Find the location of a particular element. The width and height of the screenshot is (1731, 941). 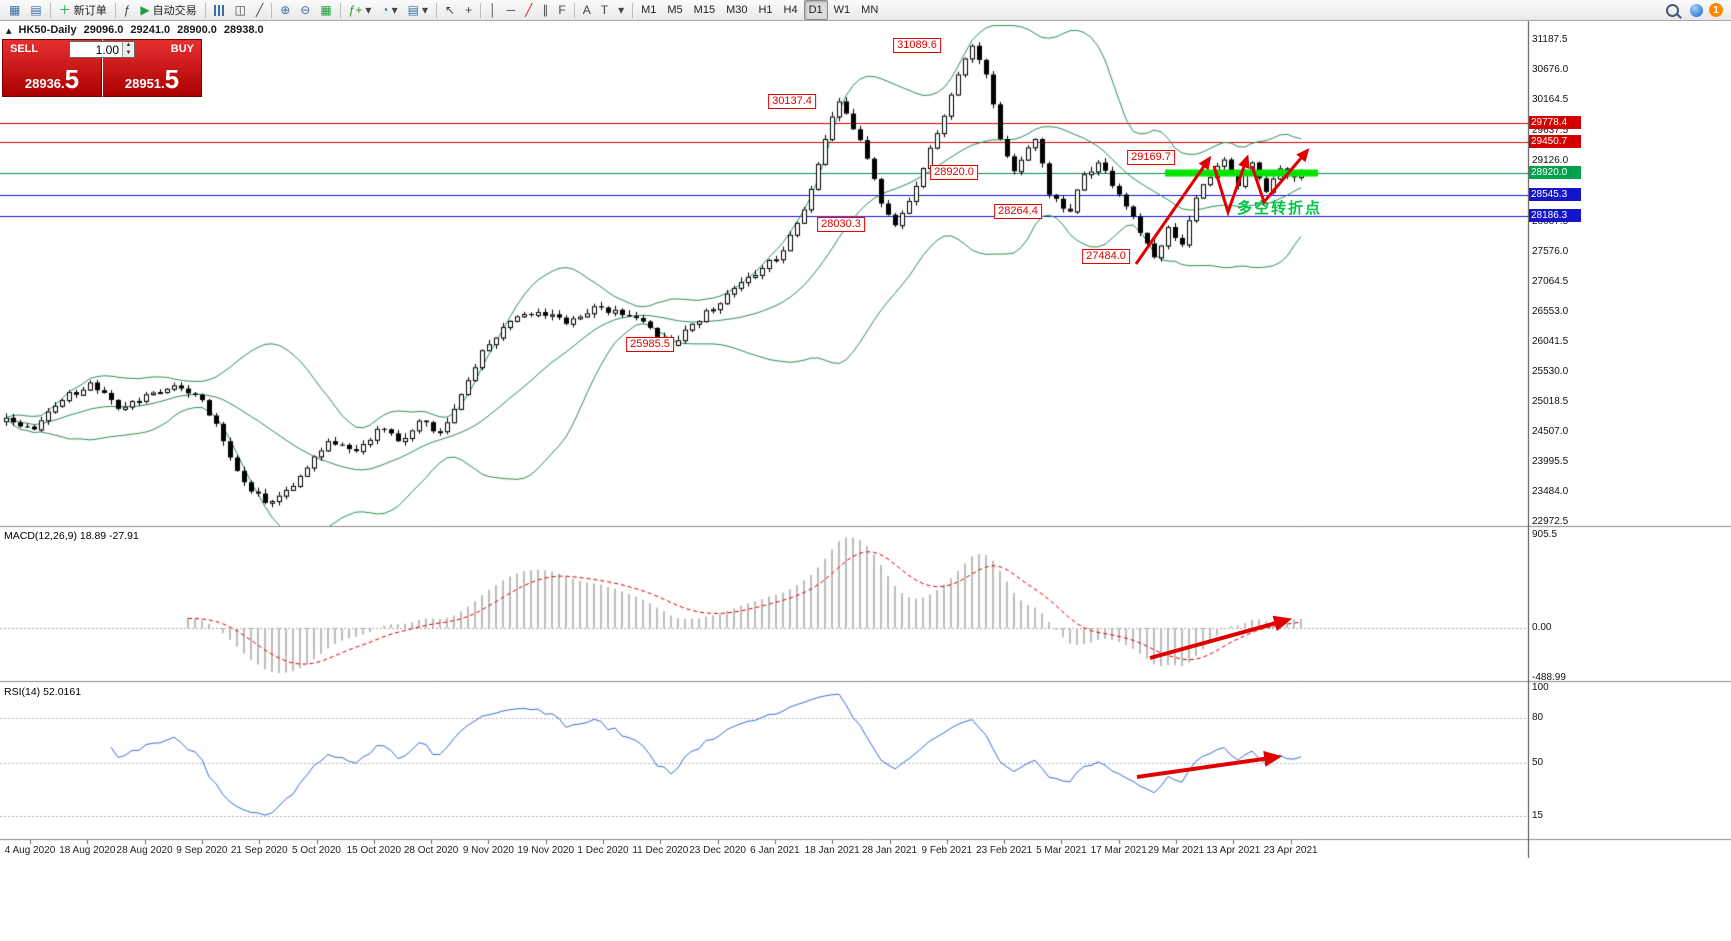

search-icon is located at coordinates (1672, 10).